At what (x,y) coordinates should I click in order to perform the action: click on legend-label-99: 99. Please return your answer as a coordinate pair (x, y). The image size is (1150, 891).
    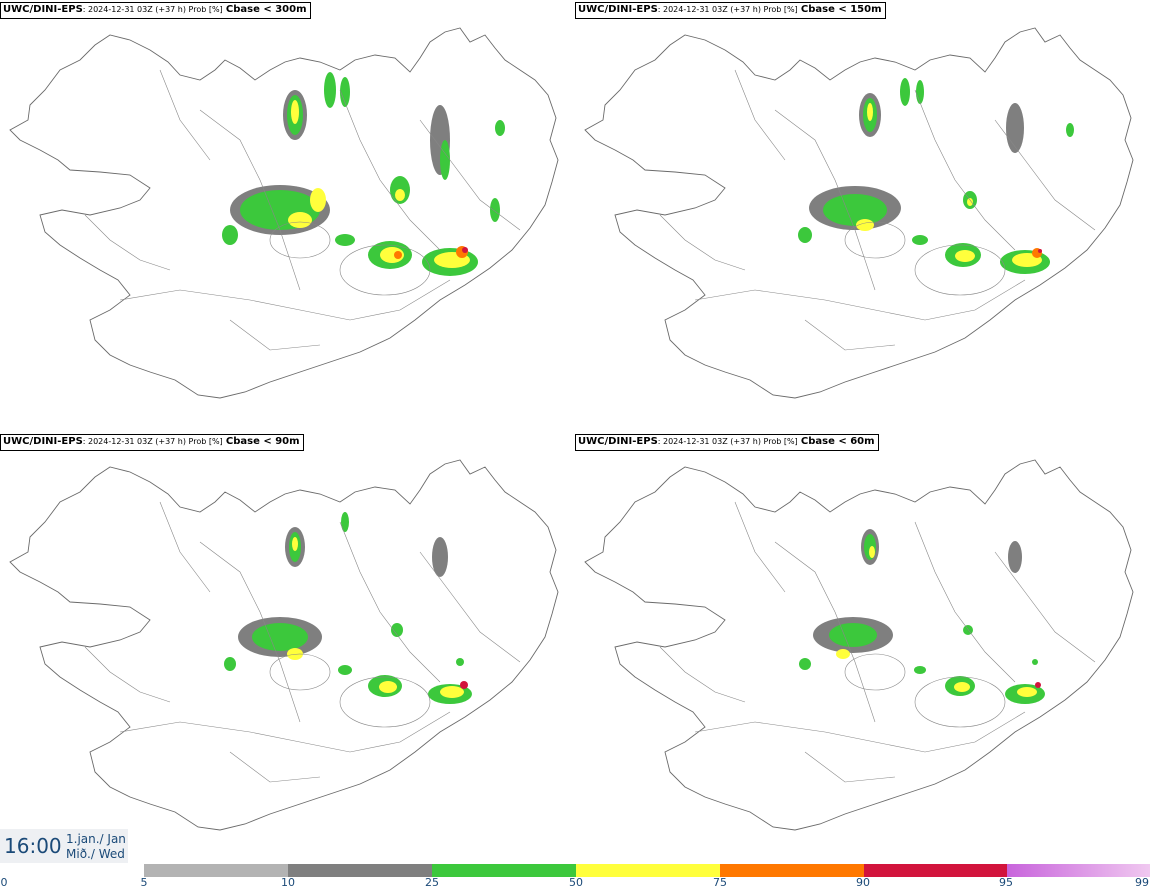
    Looking at the image, I should click on (1142, 882).